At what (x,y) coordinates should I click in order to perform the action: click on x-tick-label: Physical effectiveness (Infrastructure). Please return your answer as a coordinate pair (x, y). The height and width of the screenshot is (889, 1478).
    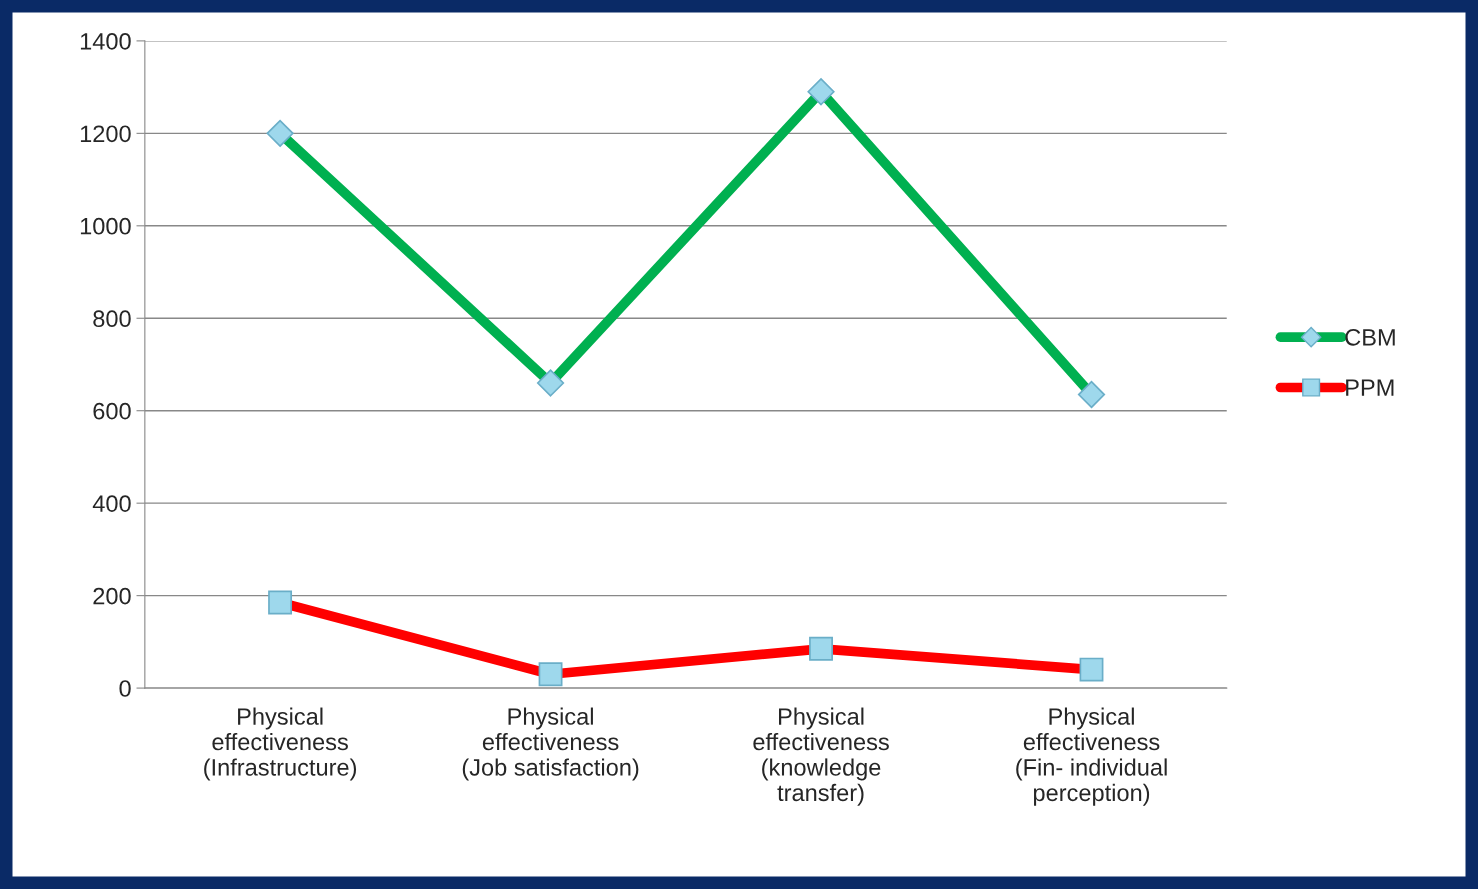
    Looking at the image, I should click on (280, 744).